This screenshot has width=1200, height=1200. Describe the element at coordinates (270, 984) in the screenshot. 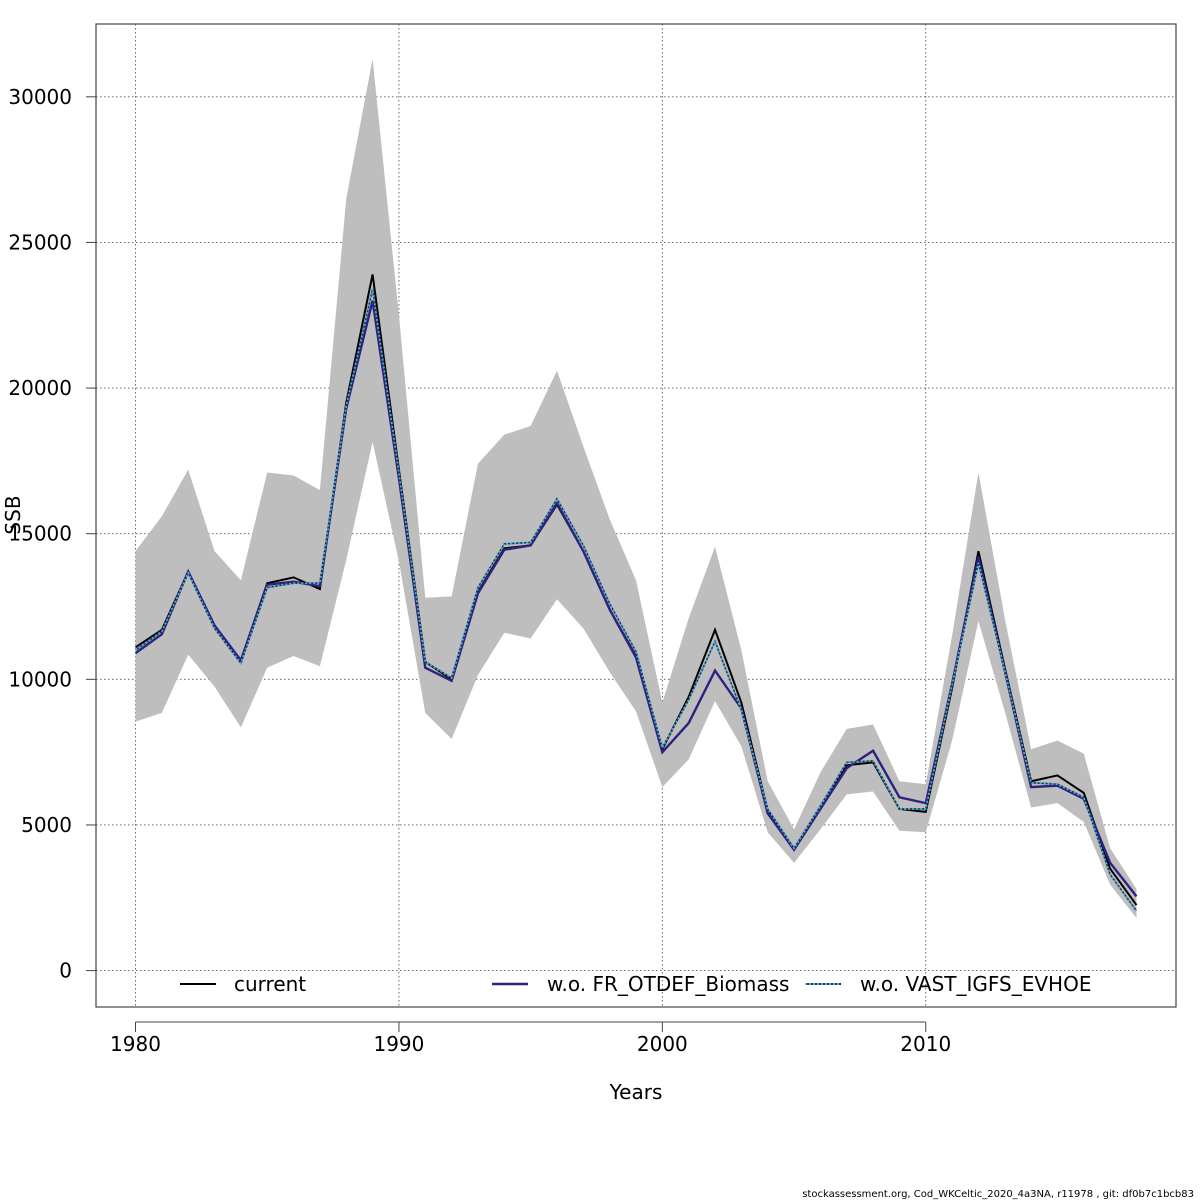

I see `legend-label-current: current` at that location.